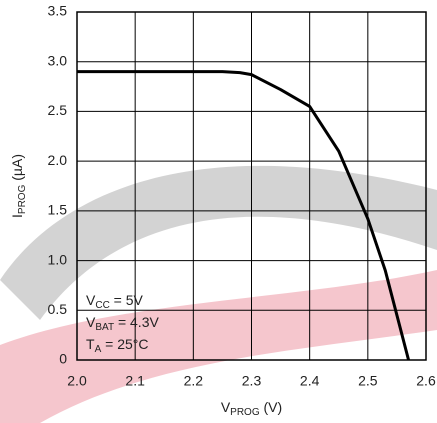  Describe the element at coordinates (426, 381) in the screenshot. I see `x-tick-label: 2.6` at that location.